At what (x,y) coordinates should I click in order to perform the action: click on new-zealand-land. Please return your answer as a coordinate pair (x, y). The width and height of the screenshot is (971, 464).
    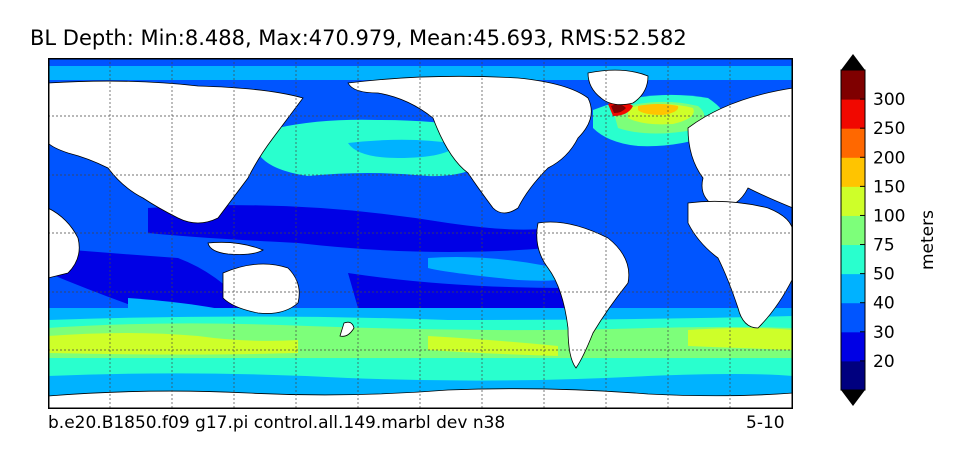
    Looking at the image, I should click on (347, 329).